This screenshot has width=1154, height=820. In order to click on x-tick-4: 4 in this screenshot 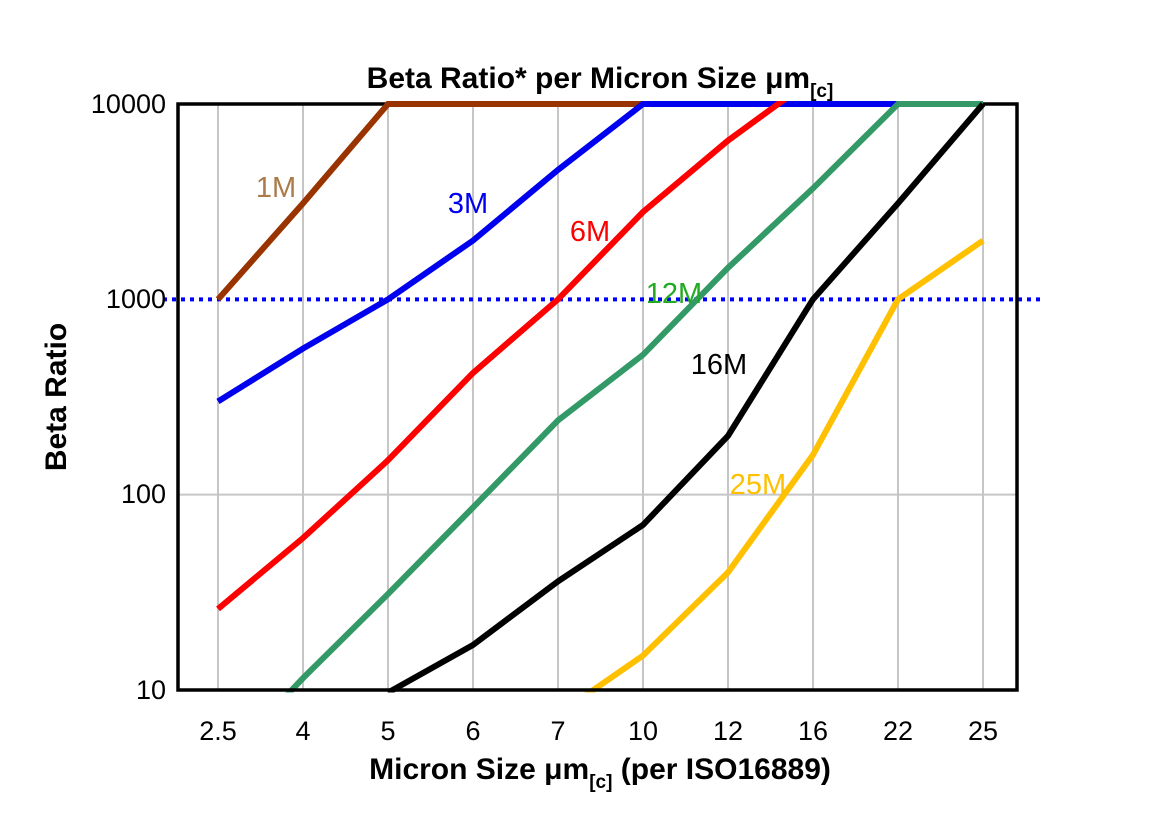, I will do `click(302, 731)`.